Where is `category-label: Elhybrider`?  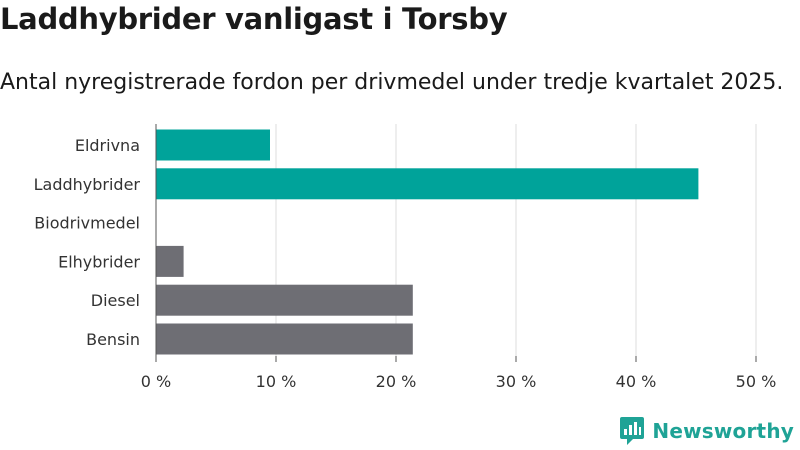 category-label: Elhybrider is located at coordinates (99, 261).